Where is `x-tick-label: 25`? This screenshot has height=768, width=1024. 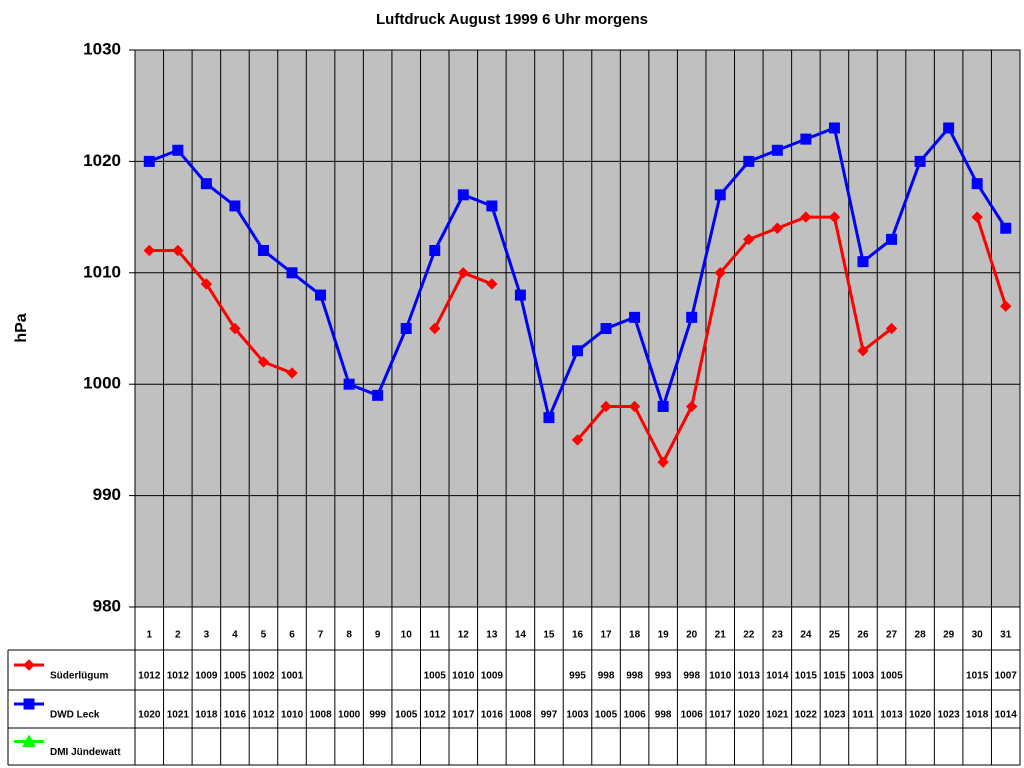 x-tick-label: 25 is located at coordinates (835, 635).